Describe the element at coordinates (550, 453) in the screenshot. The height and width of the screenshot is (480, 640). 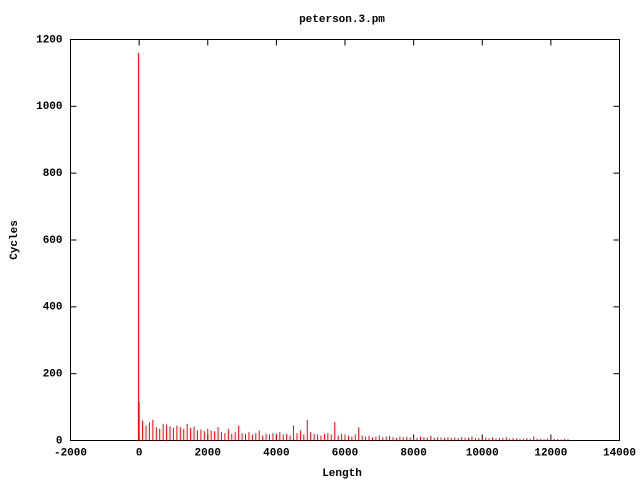
I see `x-tick-label: 12000` at that location.